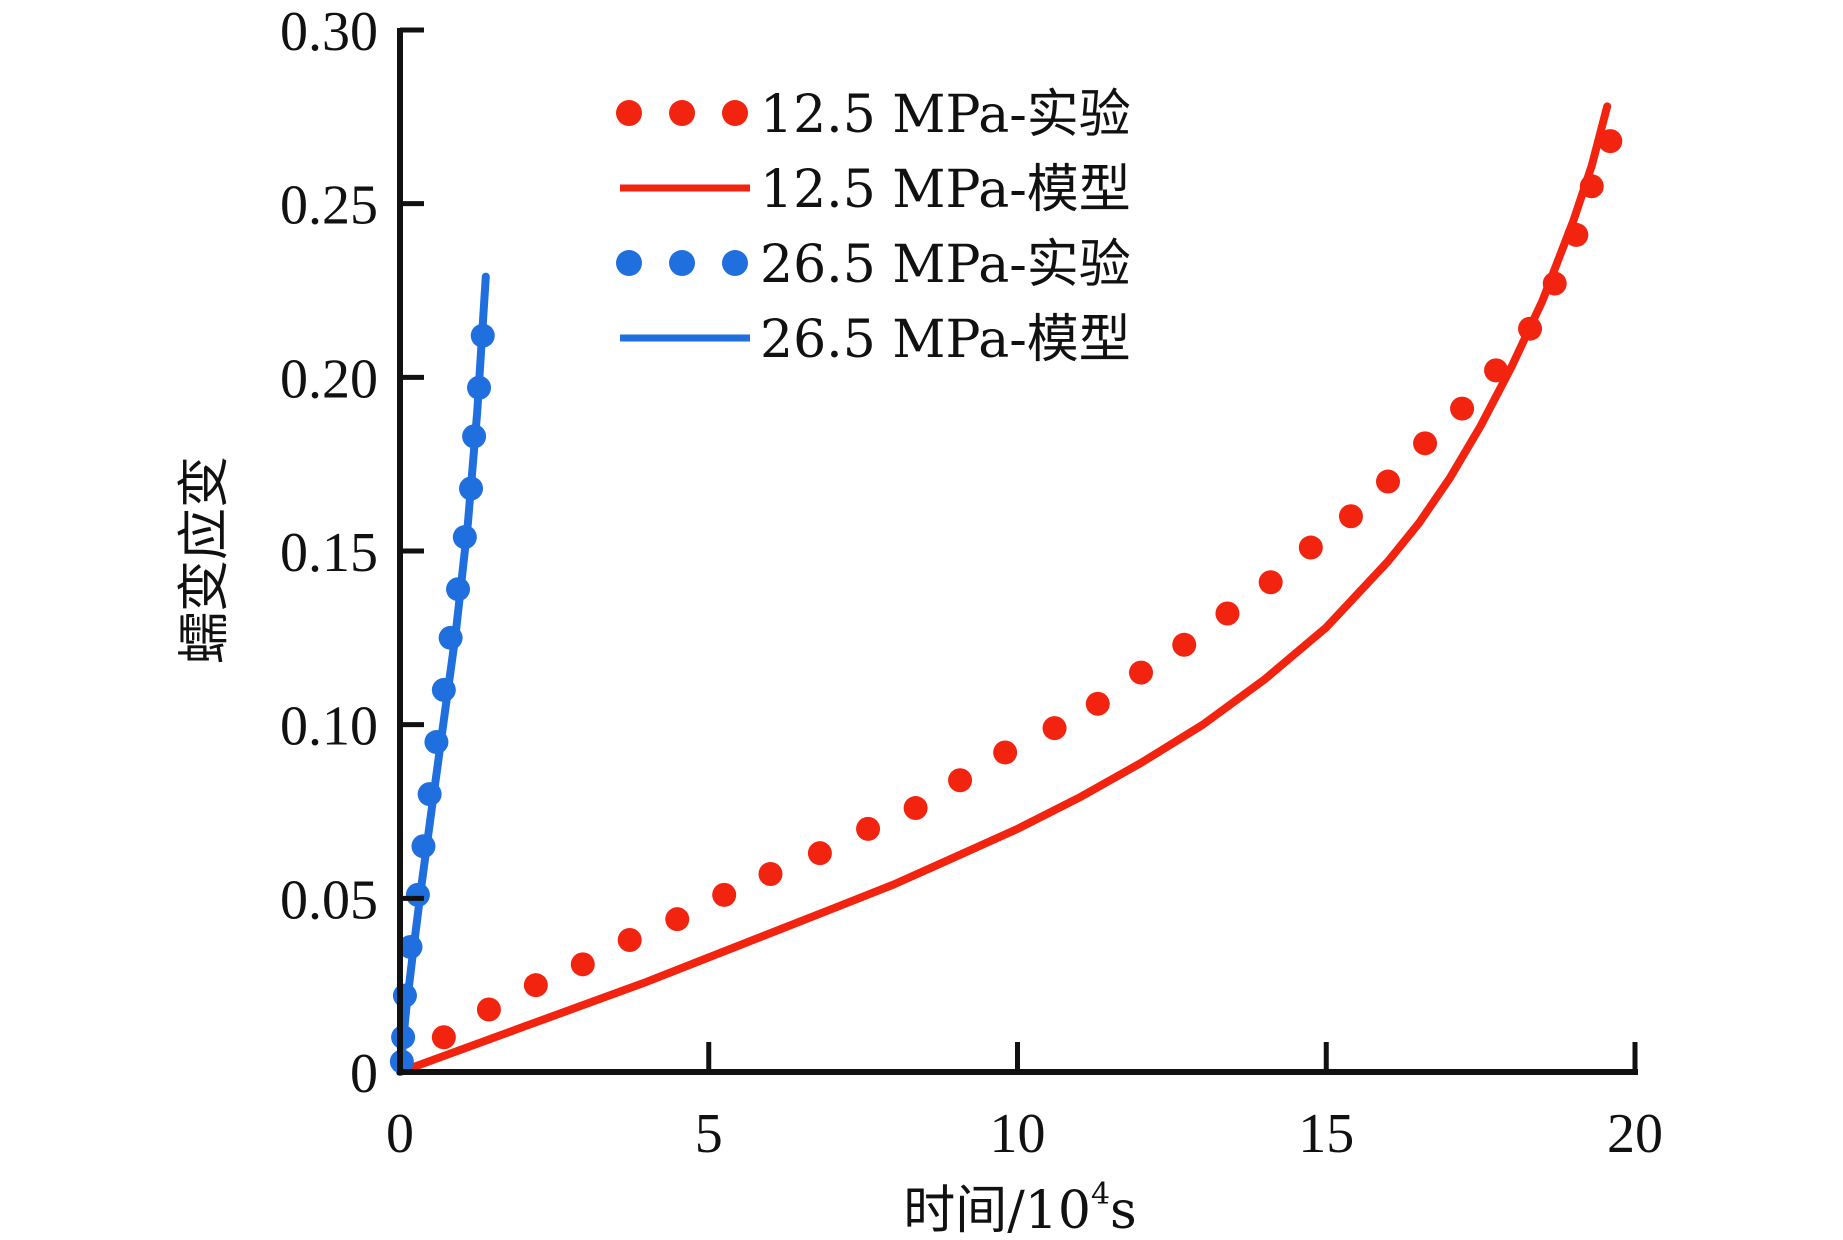  What do you see at coordinates (709, 1134) in the screenshot?
I see `x-tick-label: 5` at bounding box center [709, 1134].